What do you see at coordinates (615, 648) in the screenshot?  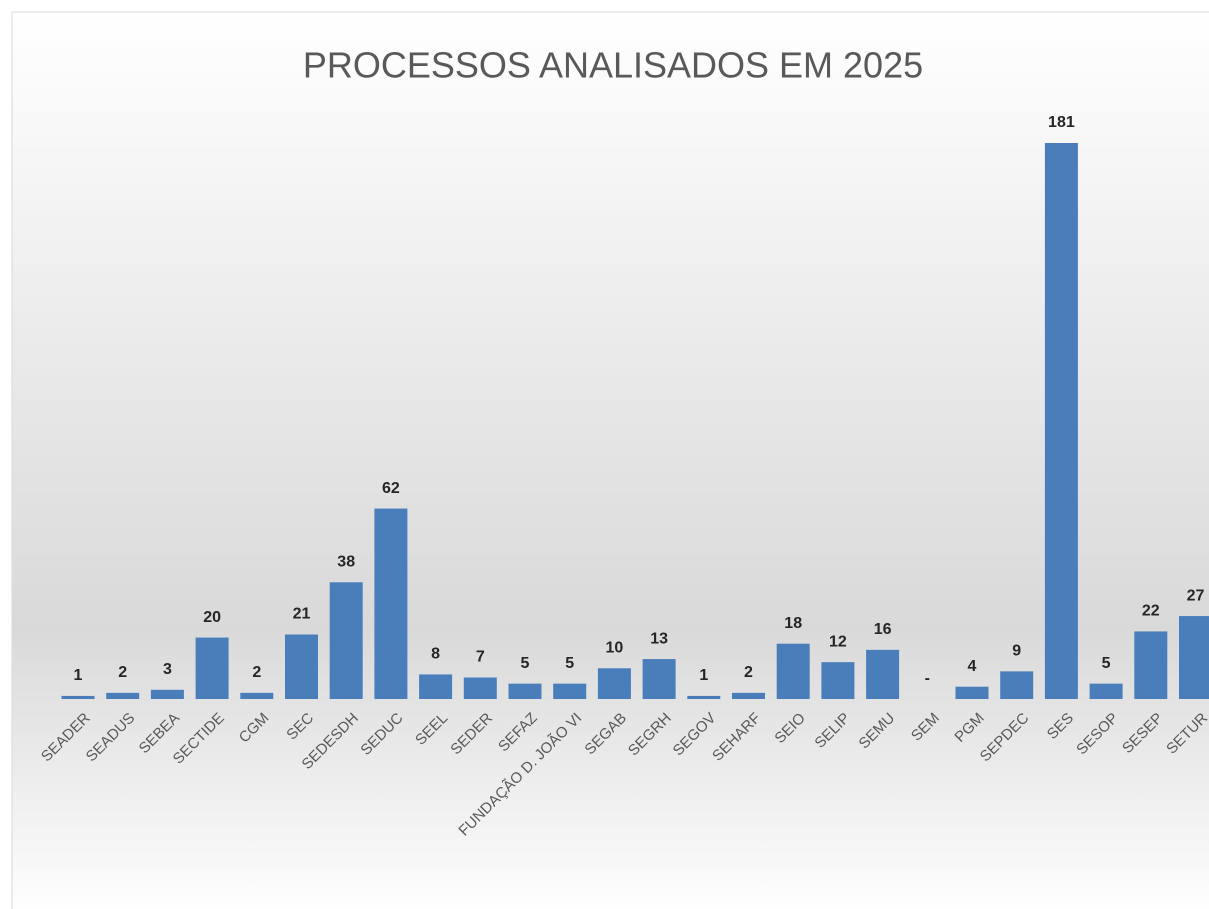 I see `data-label: 10` at bounding box center [615, 648].